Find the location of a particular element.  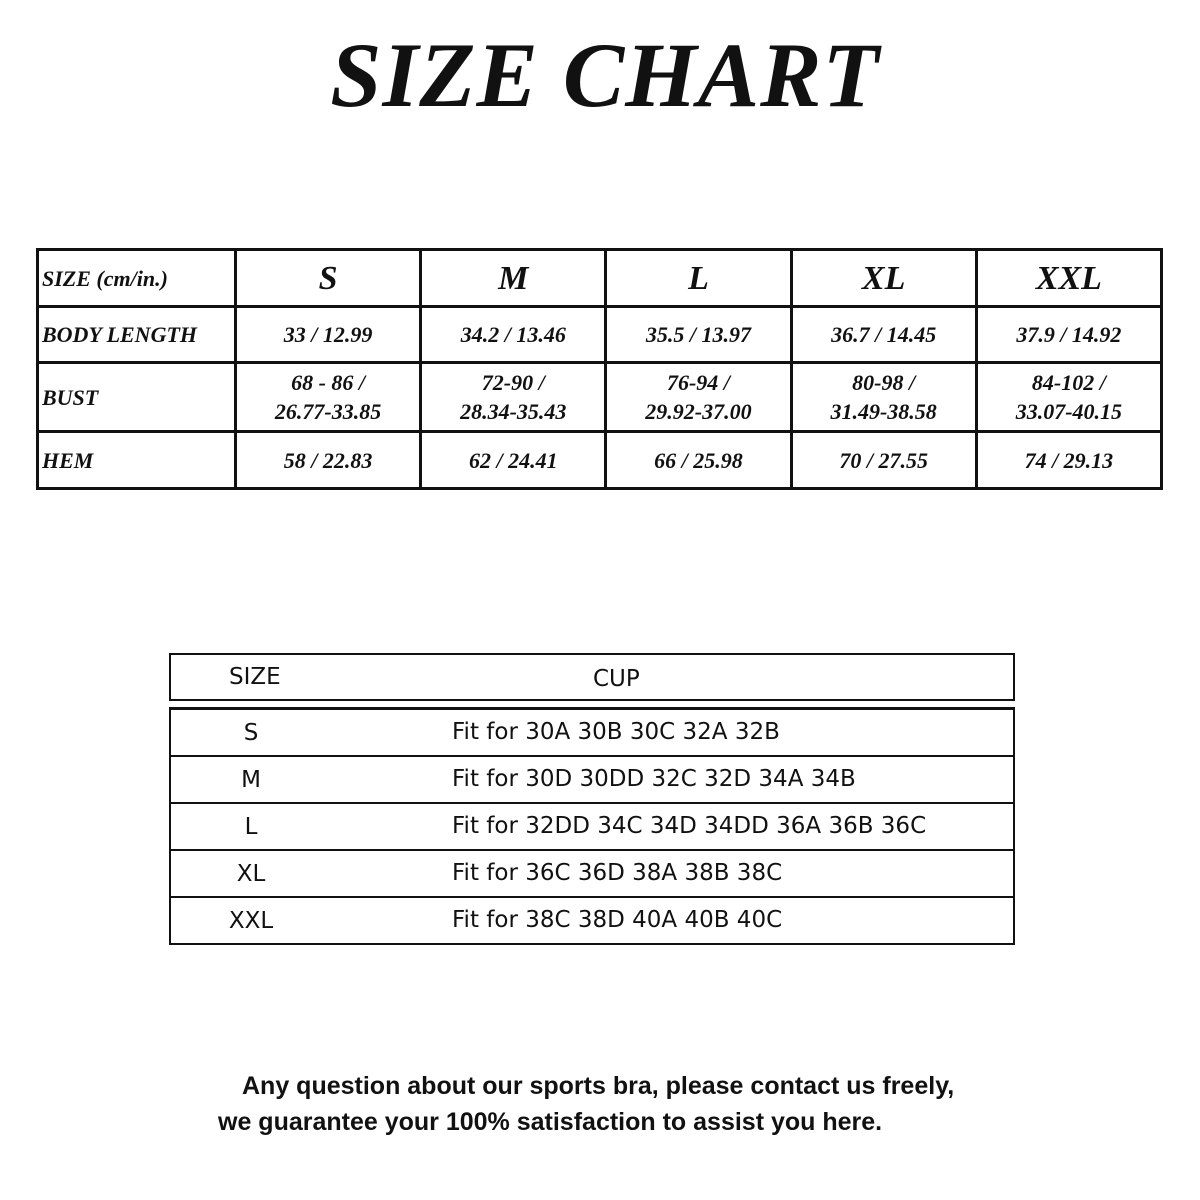

size-header: XXL is located at coordinates (1069, 278).